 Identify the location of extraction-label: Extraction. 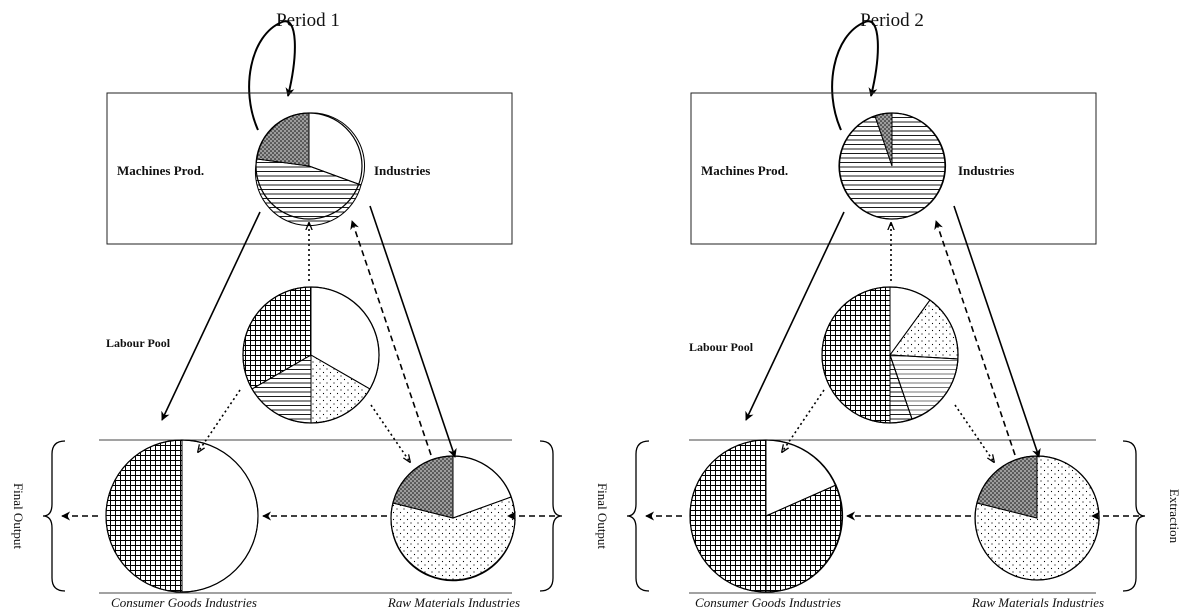
(1174, 516).